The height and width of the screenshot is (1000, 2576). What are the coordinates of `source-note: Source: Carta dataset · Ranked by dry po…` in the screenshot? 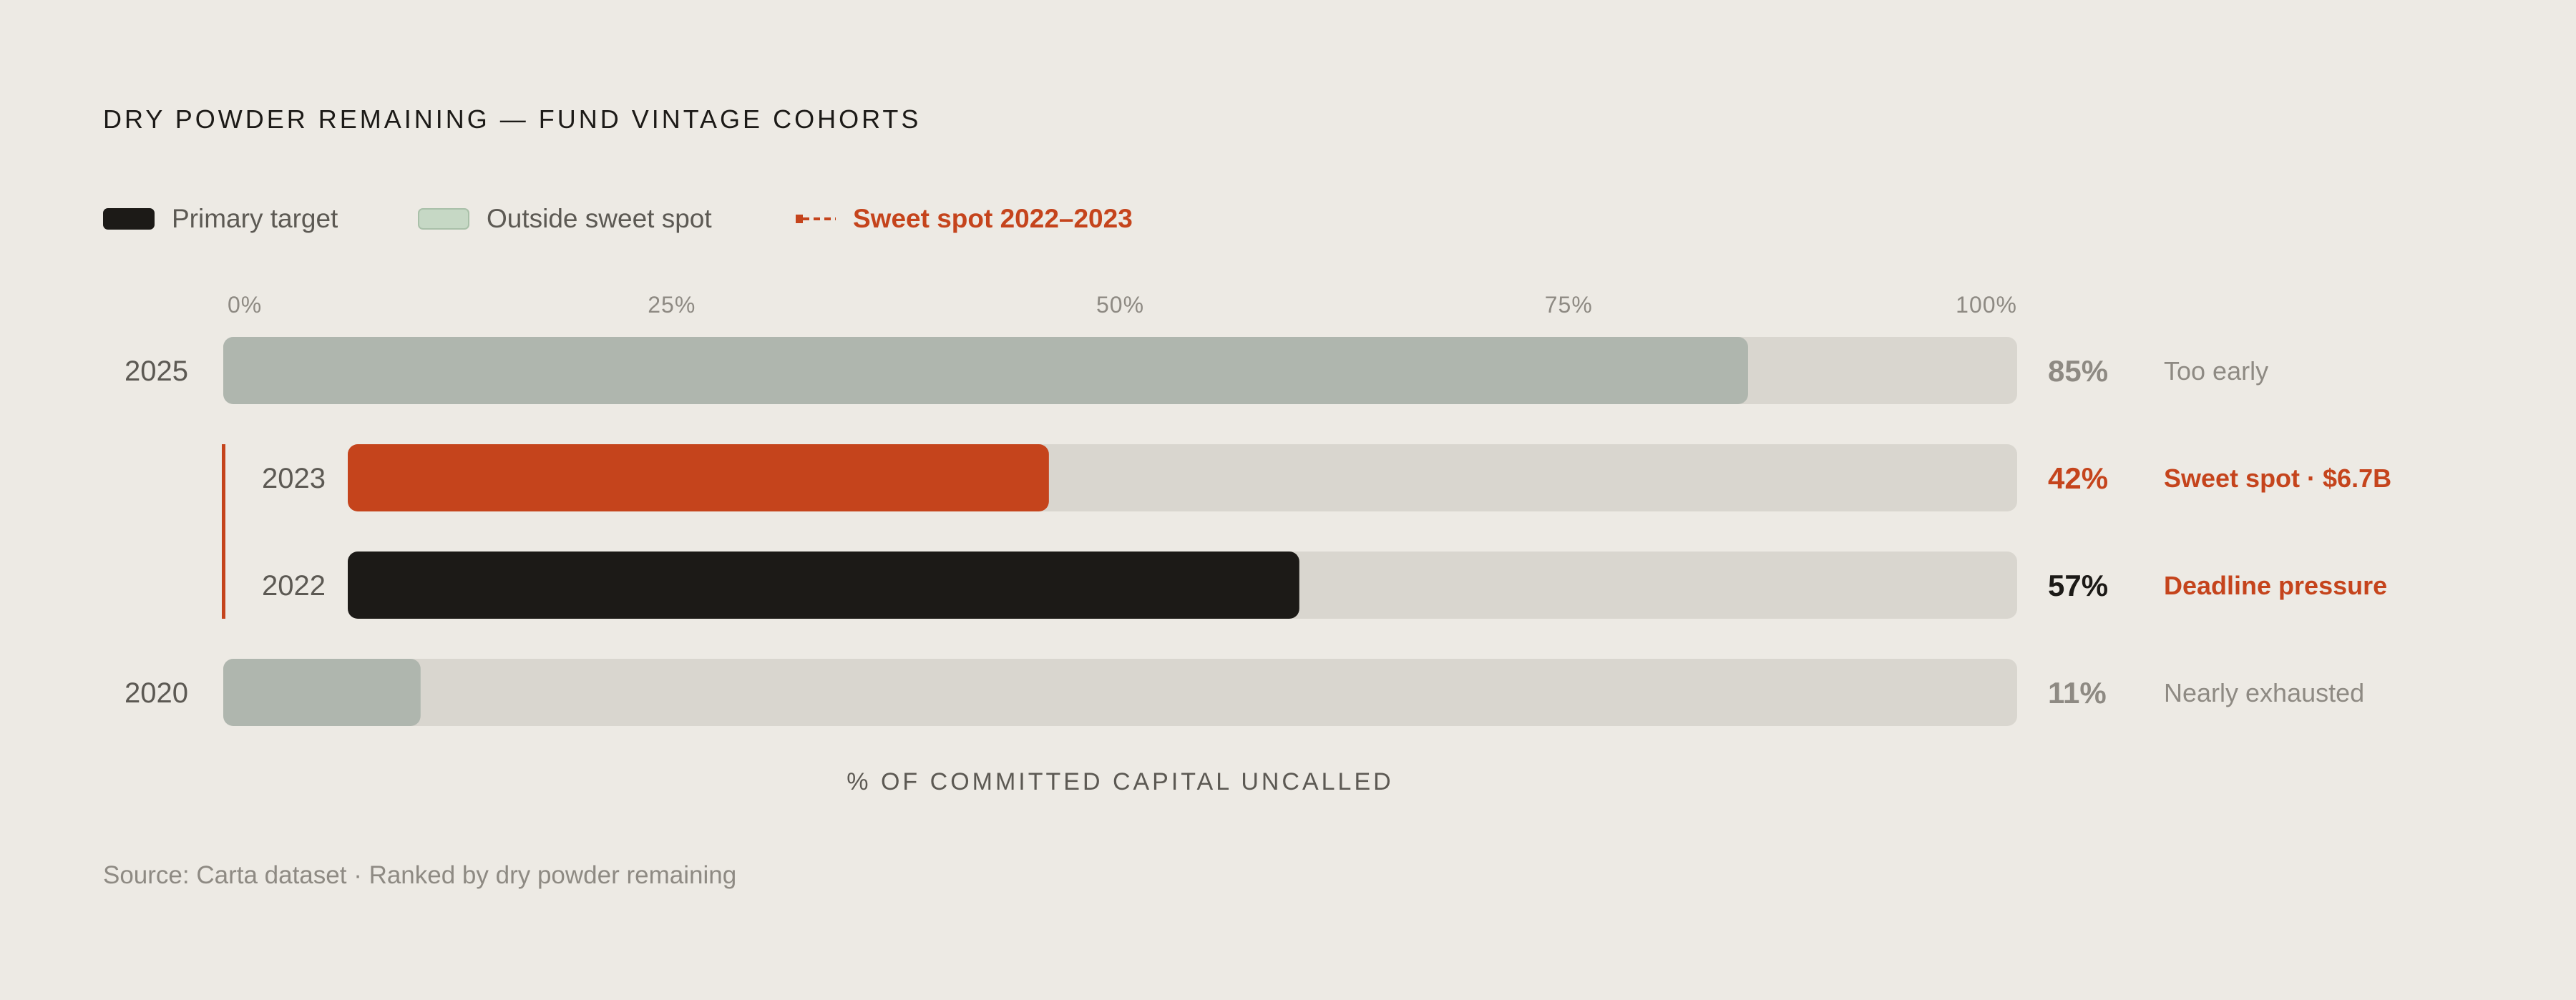 It's located at (420, 875).